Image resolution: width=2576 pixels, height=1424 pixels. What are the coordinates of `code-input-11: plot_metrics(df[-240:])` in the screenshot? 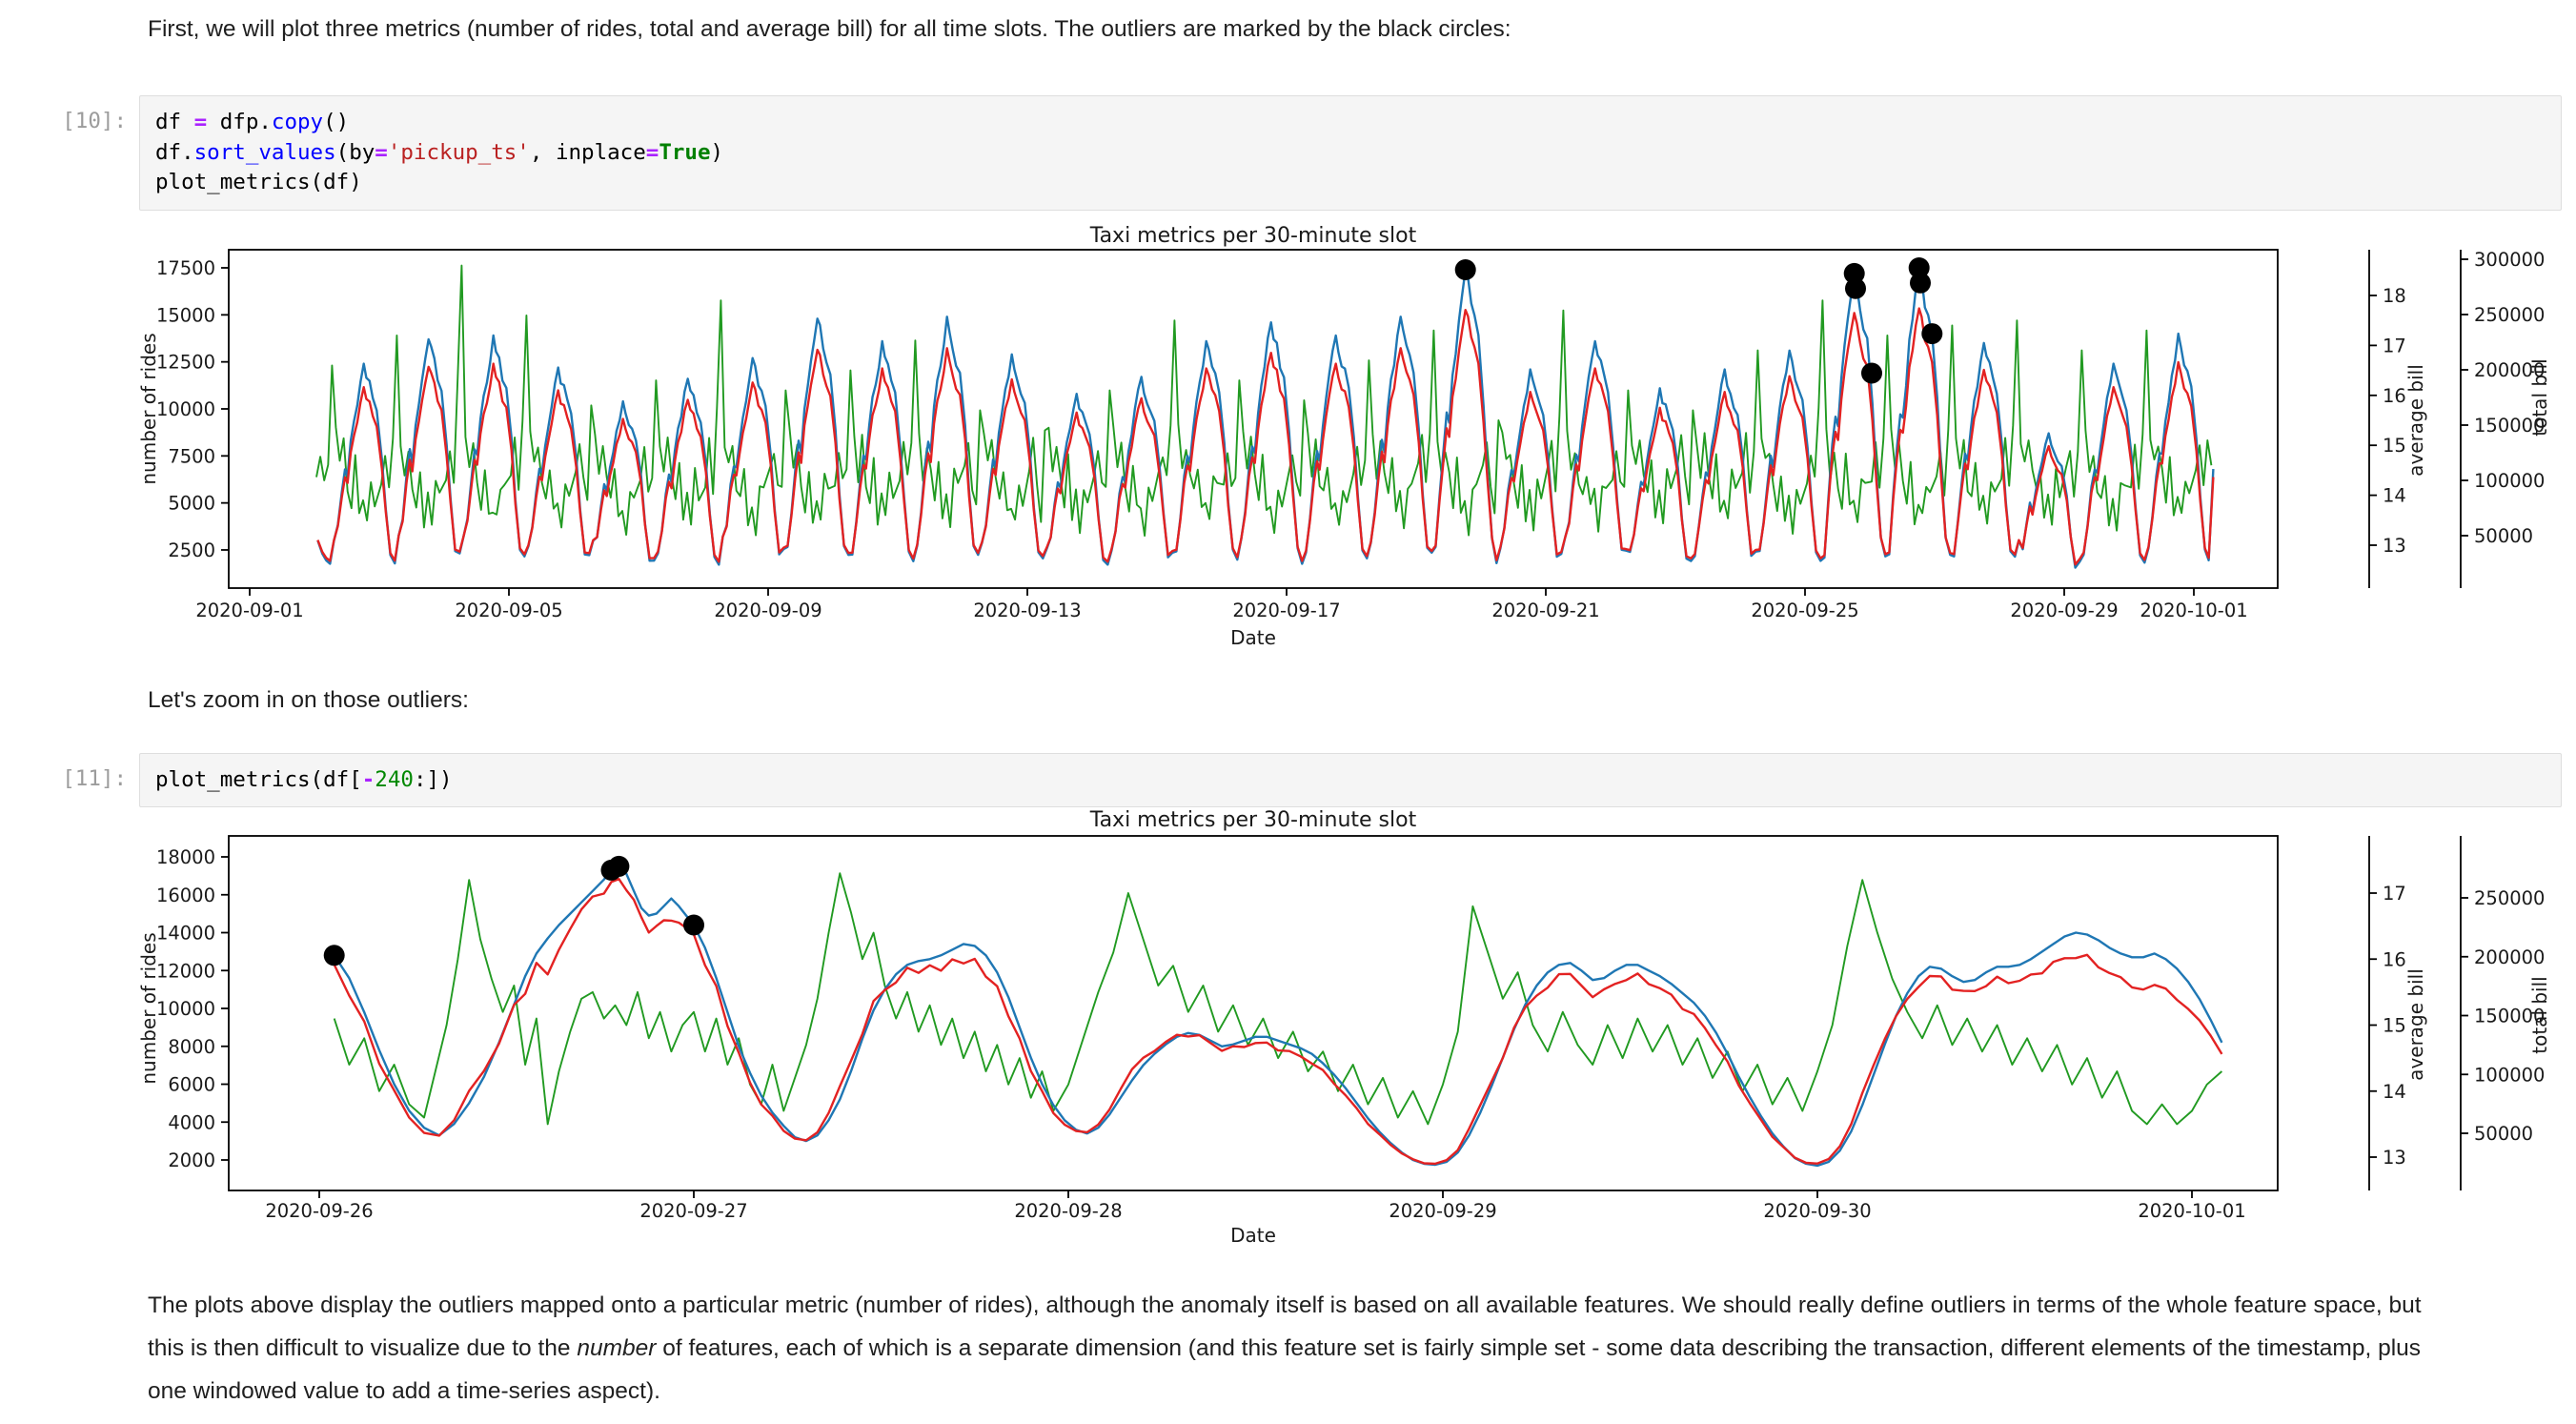 It's located at (1351, 779).